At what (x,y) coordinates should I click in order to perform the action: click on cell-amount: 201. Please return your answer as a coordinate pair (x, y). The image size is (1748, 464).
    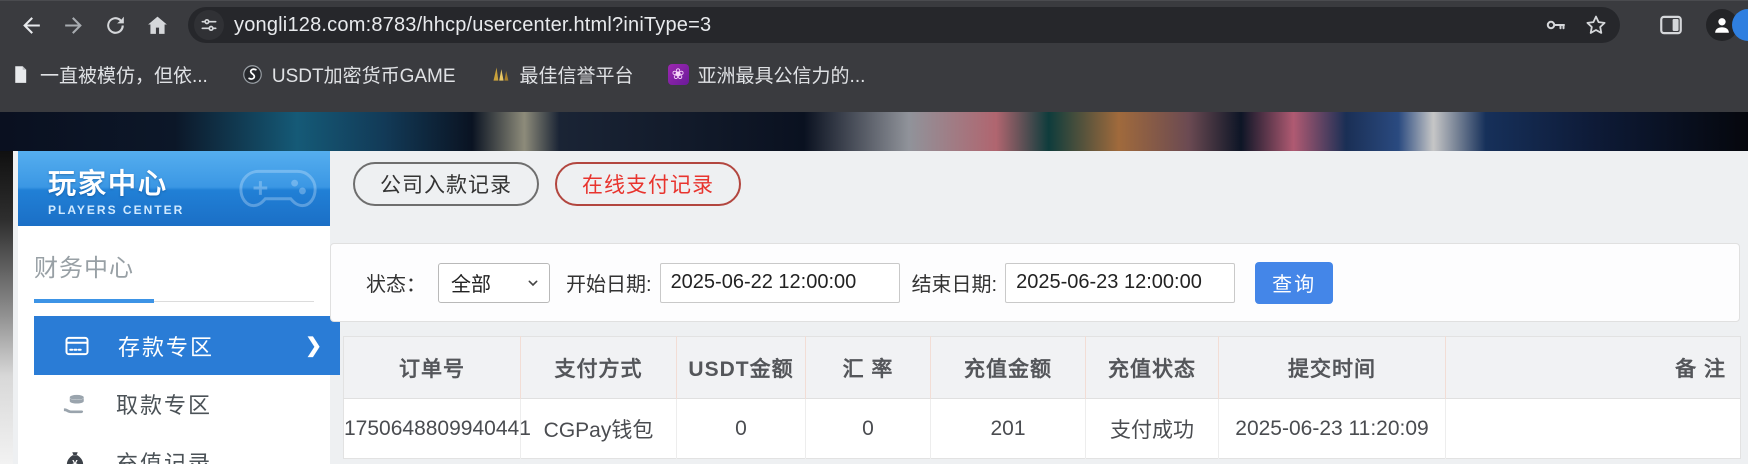
    Looking at the image, I should click on (1008, 428).